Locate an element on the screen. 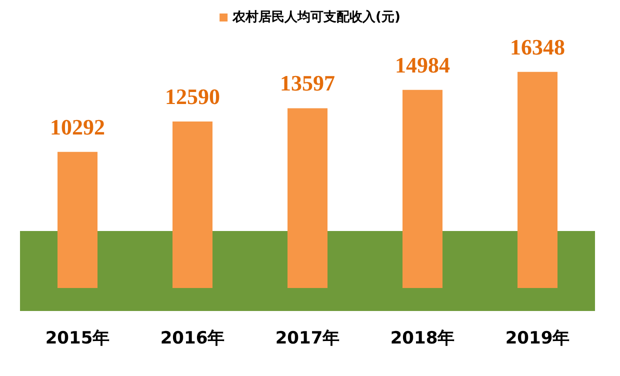 The width and height of the screenshot is (620, 376). x-tick-label: 2017年 is located at coordinates (307, 338).